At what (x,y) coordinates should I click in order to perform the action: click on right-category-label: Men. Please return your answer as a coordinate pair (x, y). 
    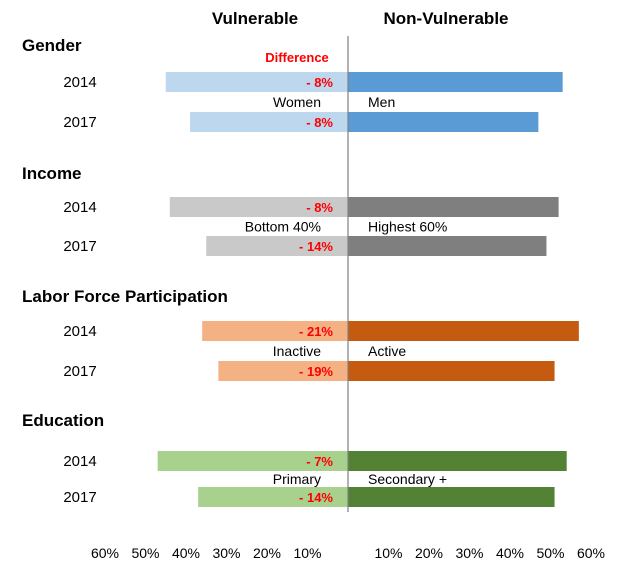
    Looking at the image, I should click on (381, 102).